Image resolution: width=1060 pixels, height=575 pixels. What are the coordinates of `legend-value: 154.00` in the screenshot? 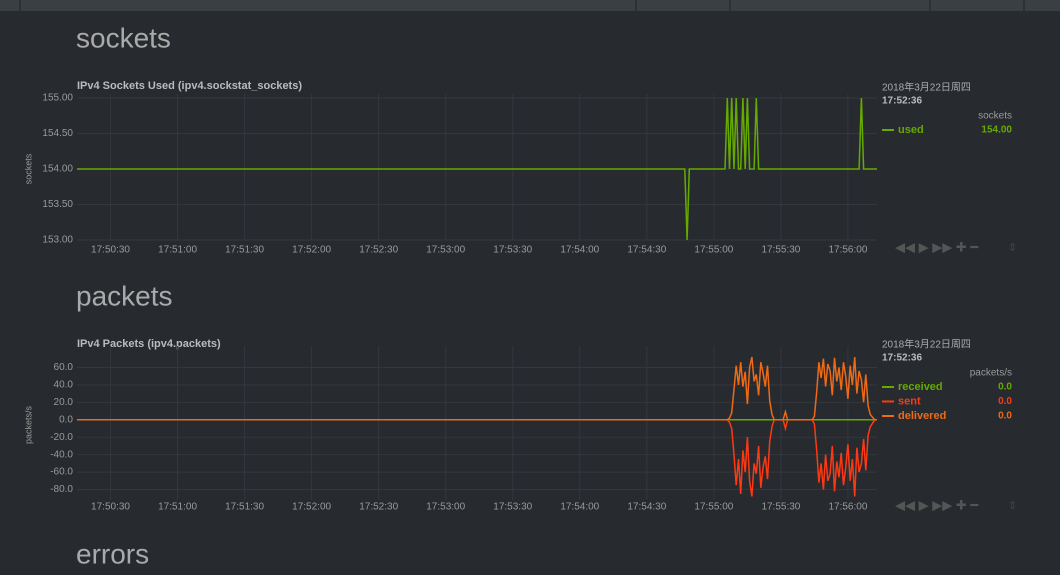 It's located at (996, 130).